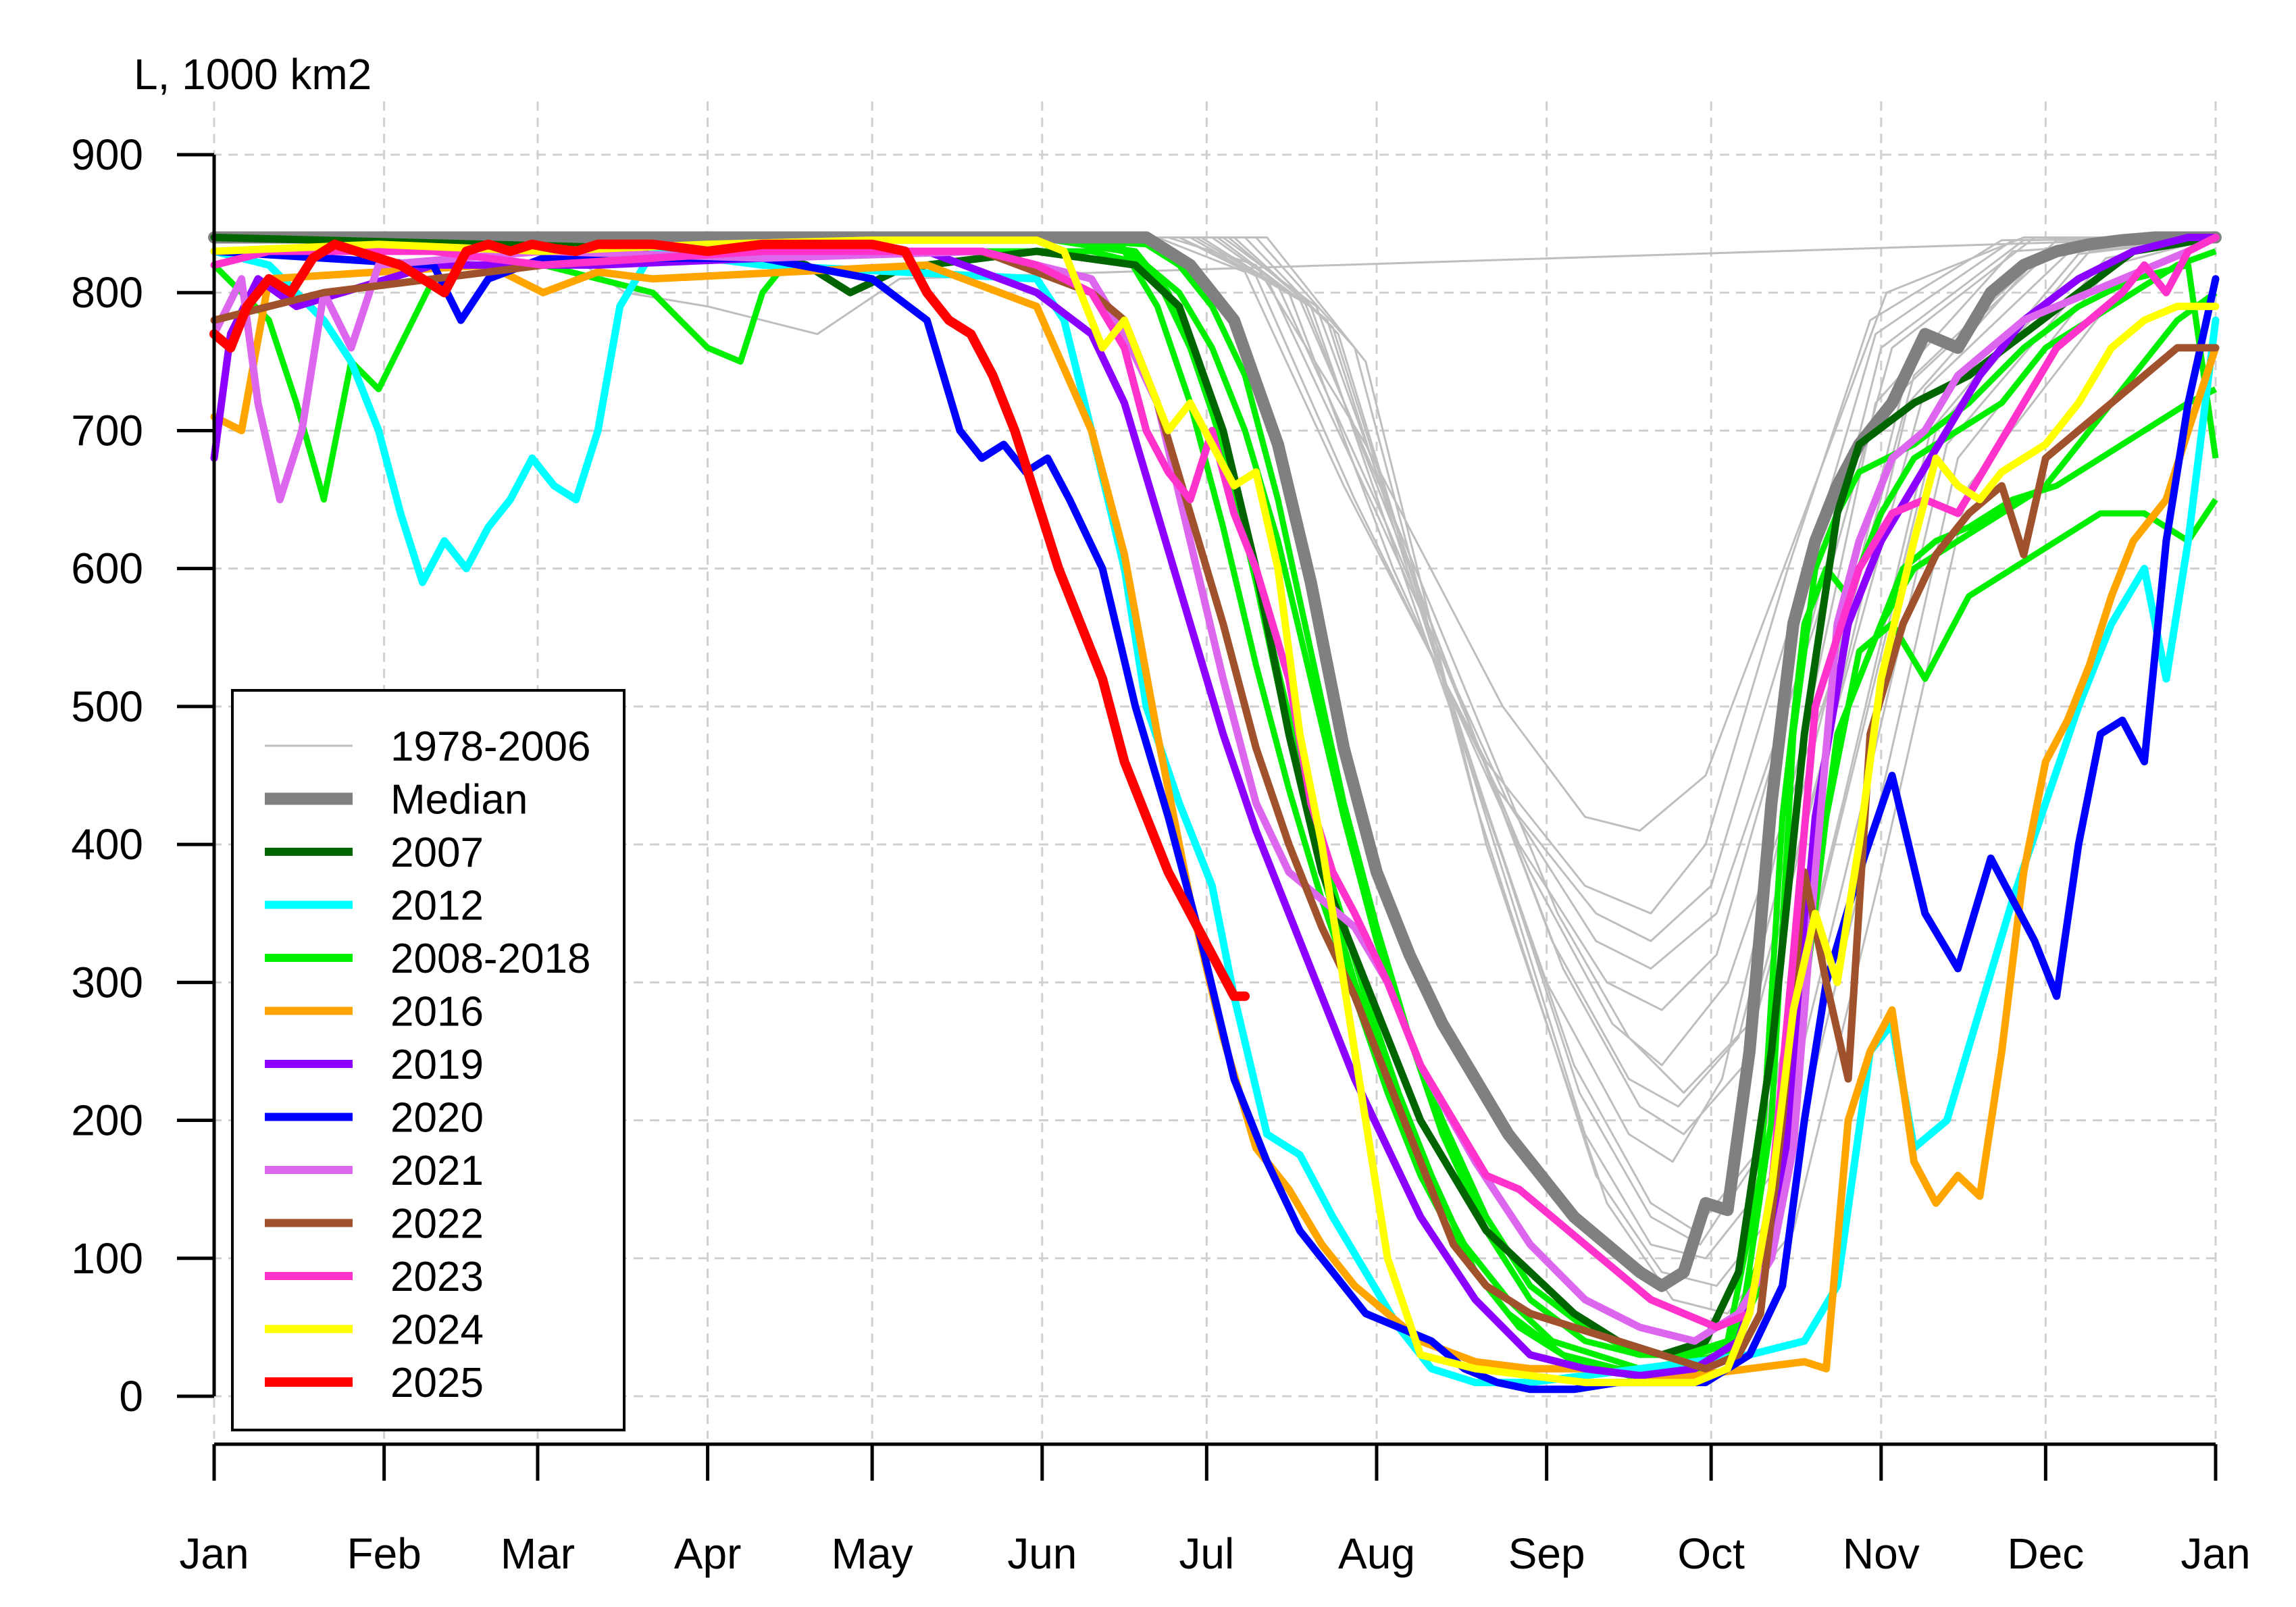 The height and width of the screenshot is (1607, 2296). Describe the element at coordinates (437, 1065) in the screenshot. I see `legend-label-6: 2019` at that location.